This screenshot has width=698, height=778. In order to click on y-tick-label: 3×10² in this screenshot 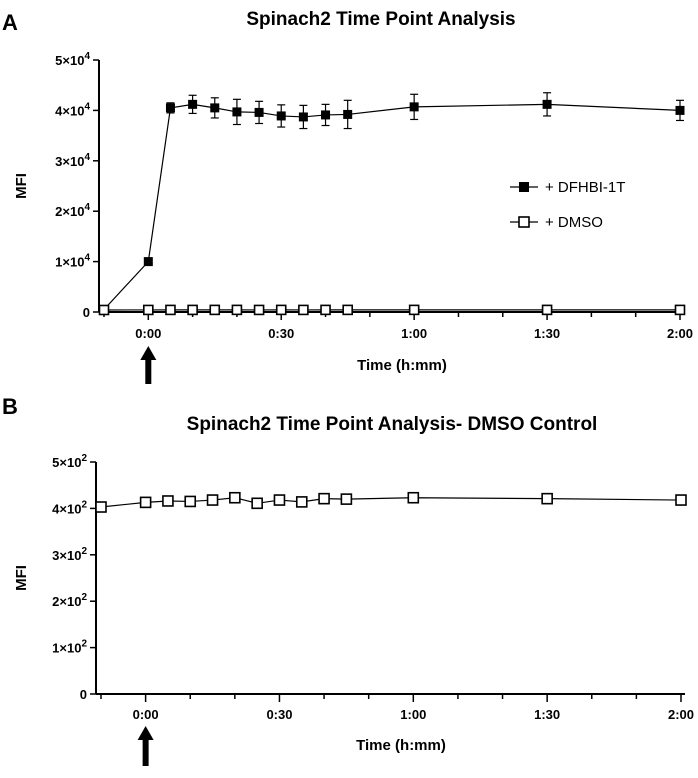, I will do `click(69, 554)`.